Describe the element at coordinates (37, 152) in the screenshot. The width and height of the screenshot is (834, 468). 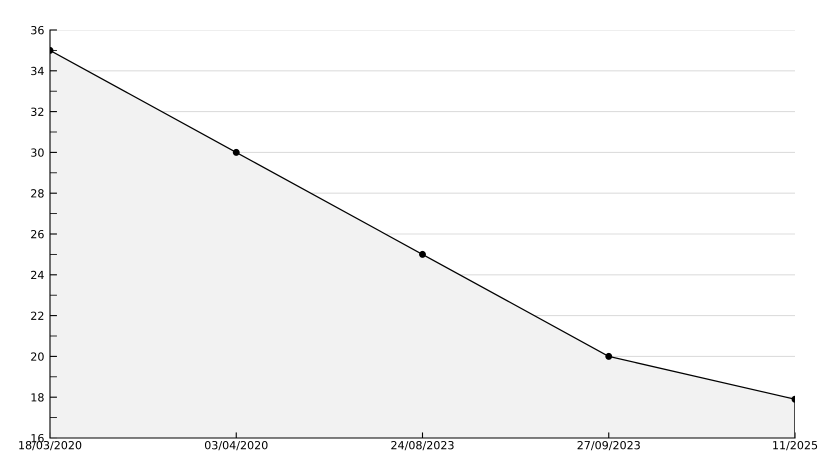
I see `y-tick-label: 30` at that location.